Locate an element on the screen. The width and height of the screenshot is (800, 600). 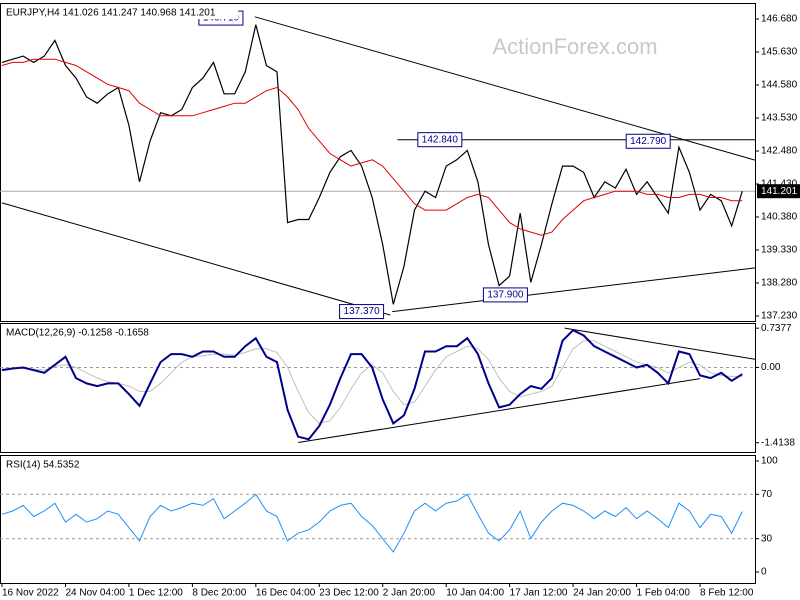
x-tick-label: 1 Feb 04:00 is located at coordinates (664, 593).